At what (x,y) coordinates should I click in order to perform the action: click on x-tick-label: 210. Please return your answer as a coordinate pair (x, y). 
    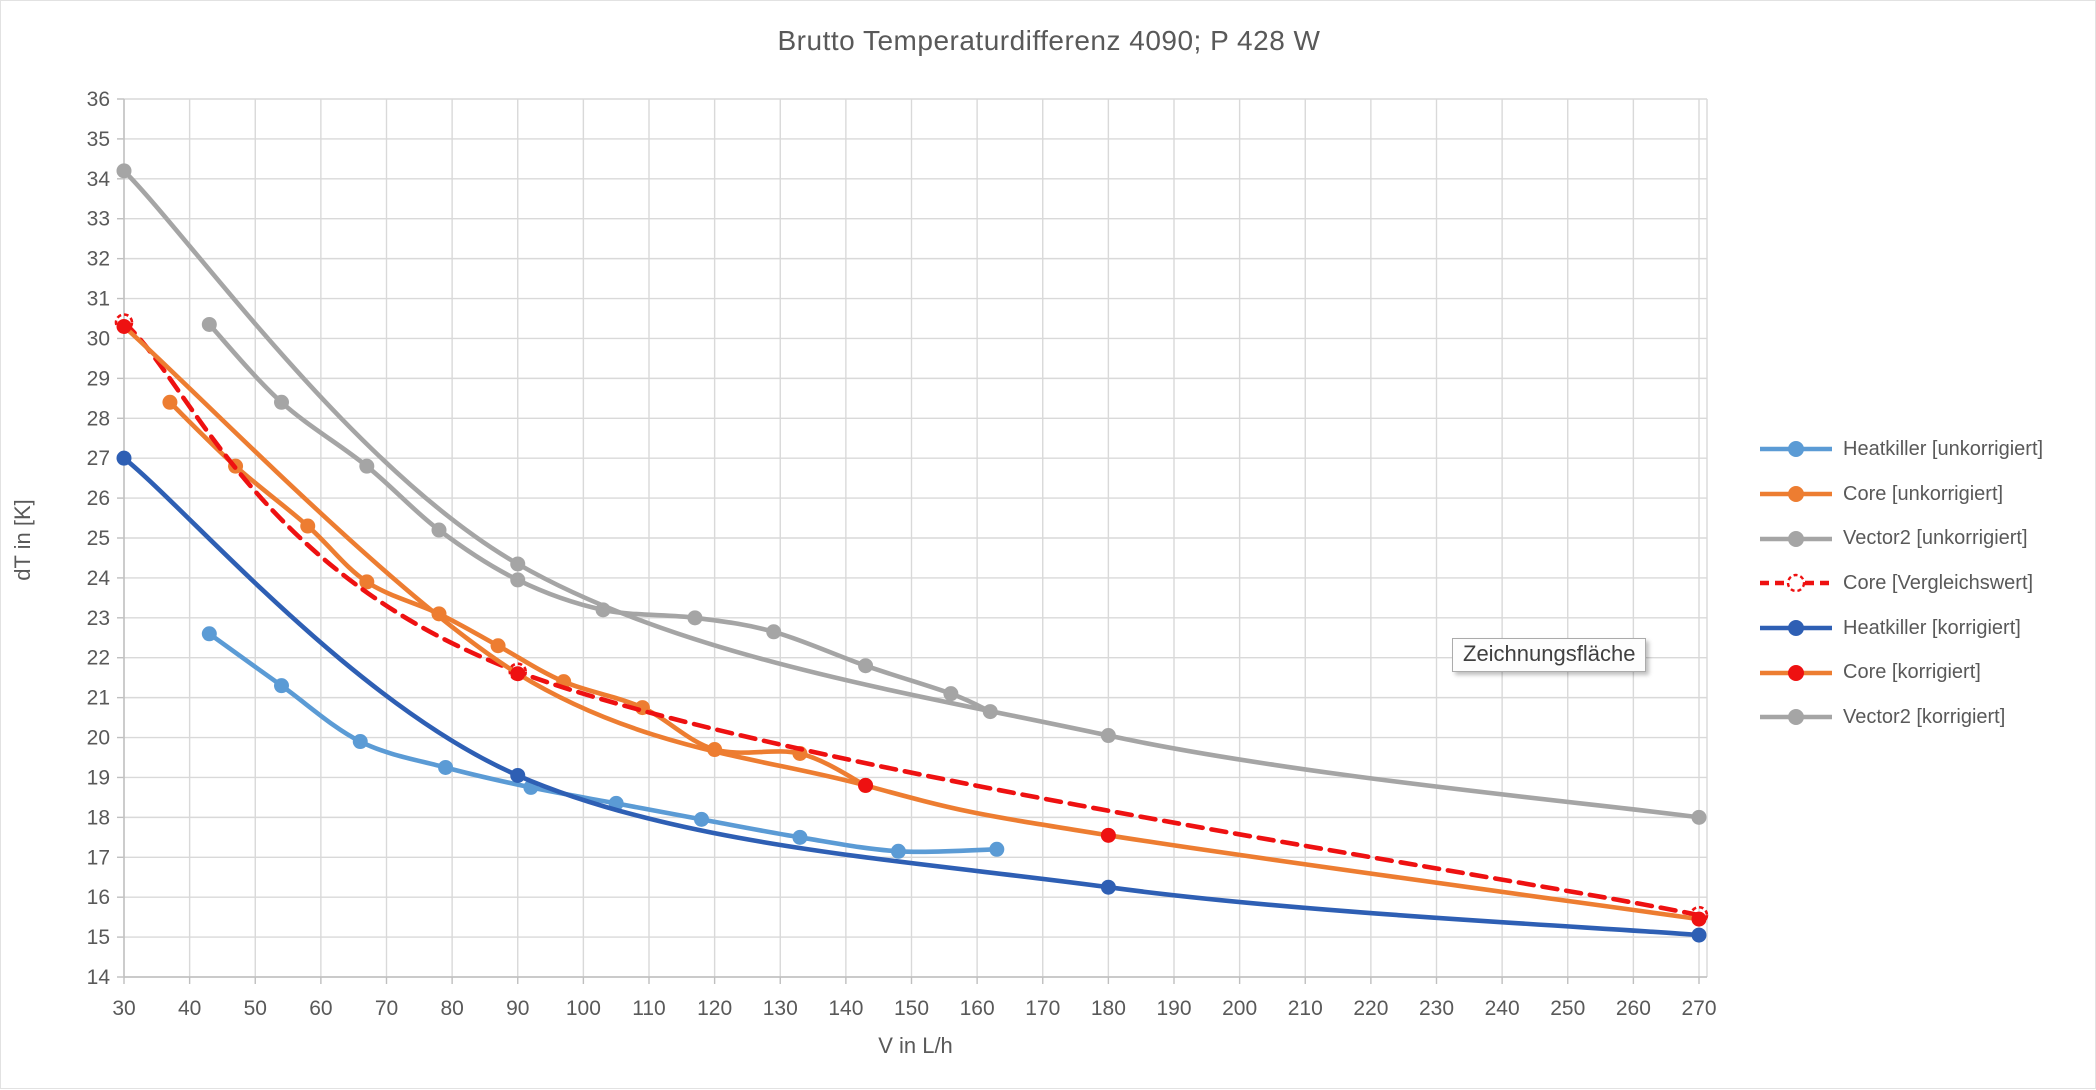
    Looking at the image, I should click on (1305, 1008).